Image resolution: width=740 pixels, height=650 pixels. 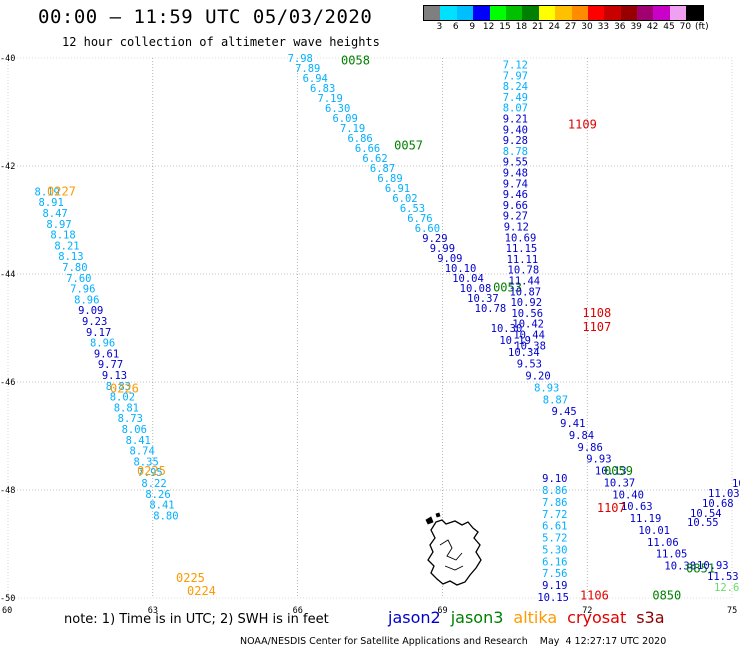 What do you see at coordinates (527, 314) in the screenshot?
I see `swh-value: 10.56` at bounding box center [527, 314].